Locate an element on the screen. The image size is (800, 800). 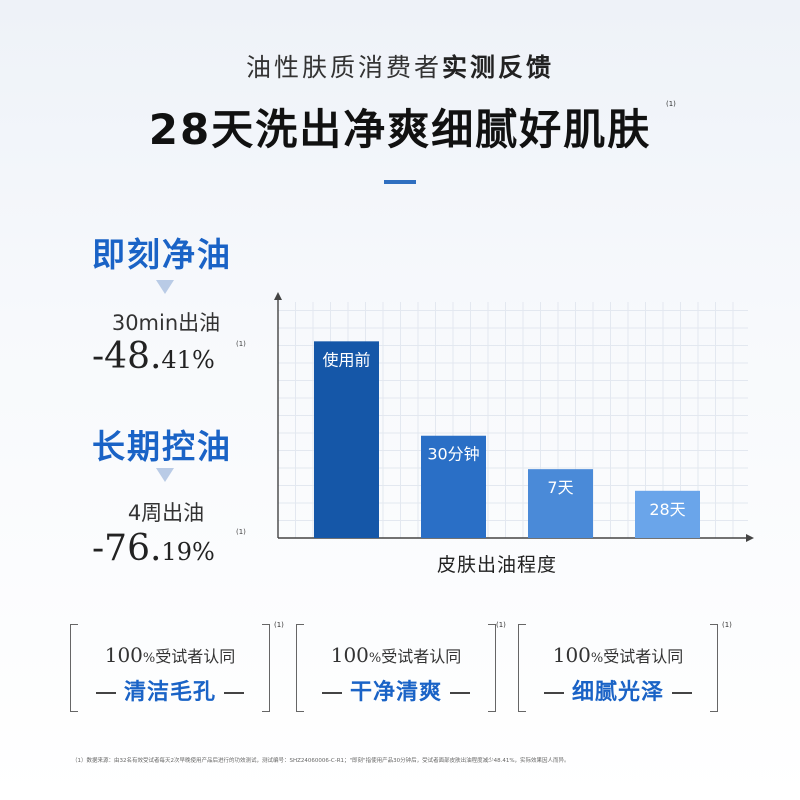
title-divider is located at coordinates (400, 182).